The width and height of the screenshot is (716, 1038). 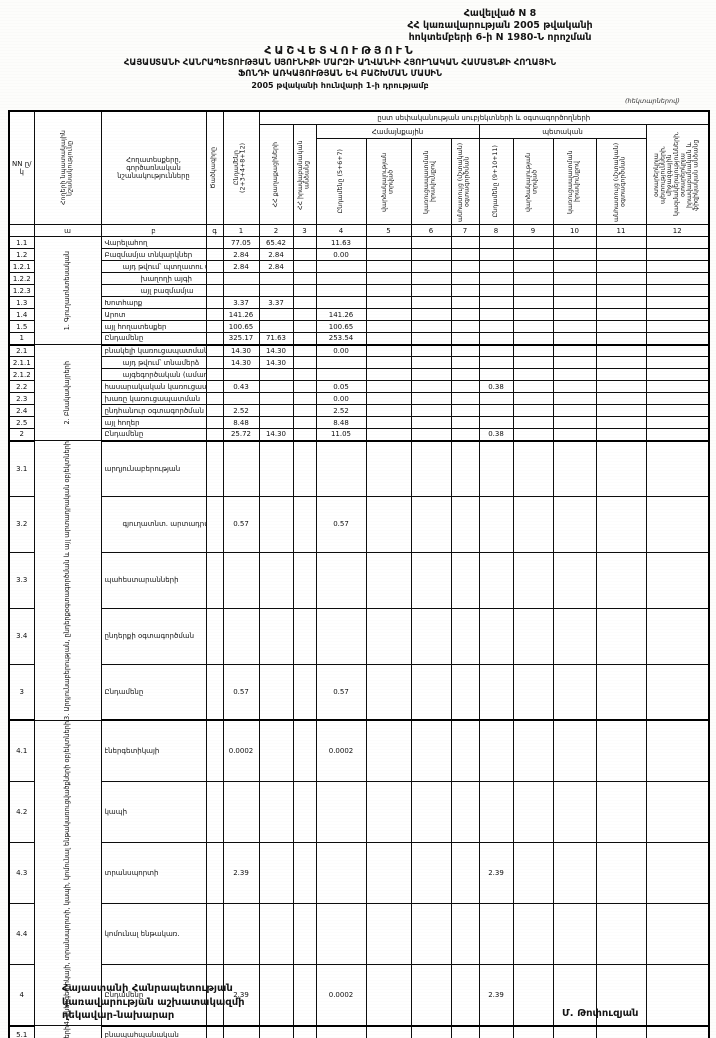 What do you see at coordinates (340, 86) in the screenshot?
I see `report-date-line: 2005 թվականի հունվարի 1-ի դրությամբ` at bounding box center [340, 86].